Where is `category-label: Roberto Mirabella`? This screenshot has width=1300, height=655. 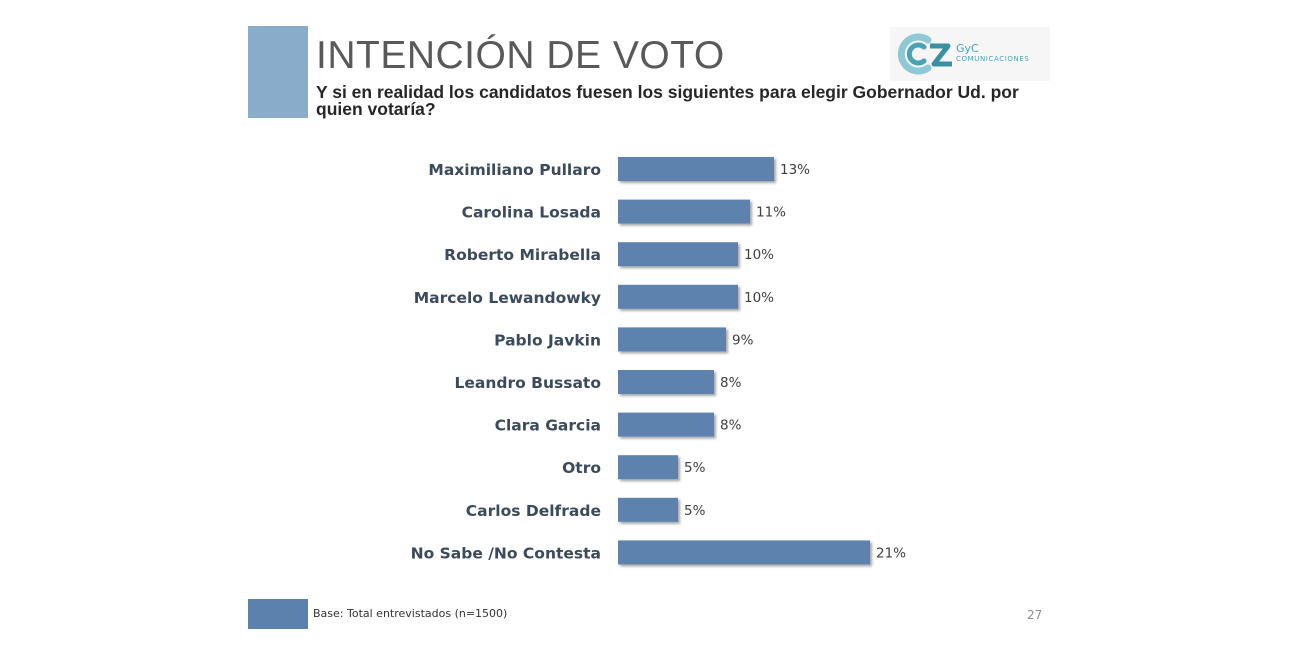 category-label: Roberto Mirabella is located at coordinates (522, 255).